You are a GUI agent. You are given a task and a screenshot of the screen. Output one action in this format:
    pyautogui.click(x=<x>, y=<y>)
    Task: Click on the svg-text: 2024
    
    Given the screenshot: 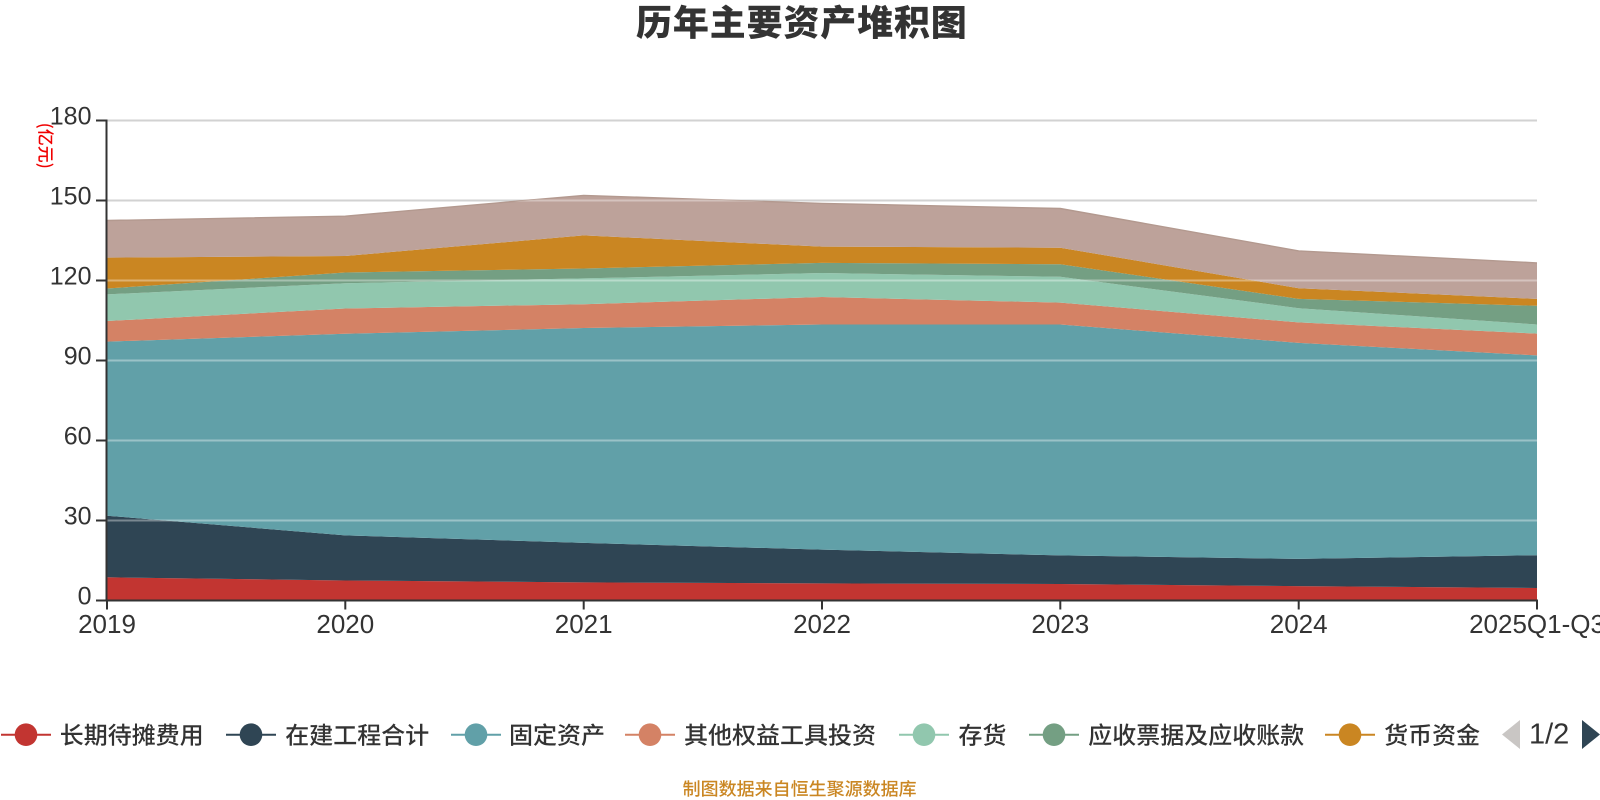 What is the action you would take?
    pyautogui.click(x=1299, y=624)
    